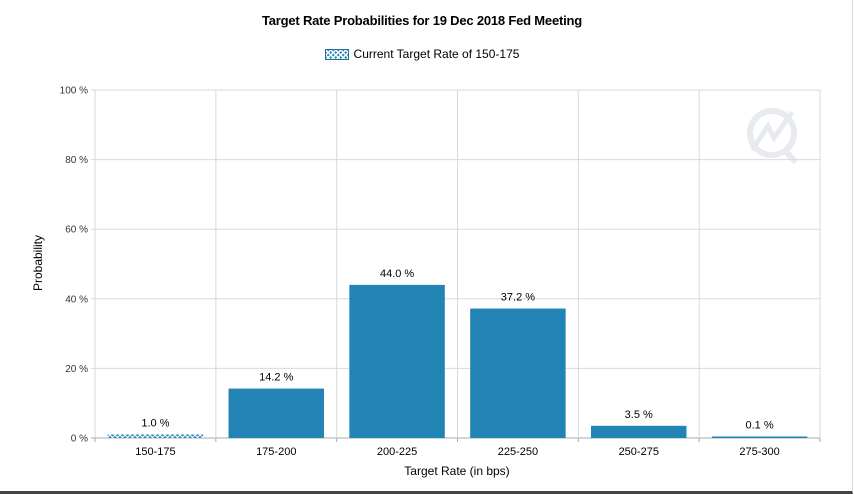 Image resolution: width=854 pixels, height=494 pixels. What do you see at coordinates (518, 298) in the screenshot?
I see `bar-value-label: 37.2 %` at bounding box center [518, 298].